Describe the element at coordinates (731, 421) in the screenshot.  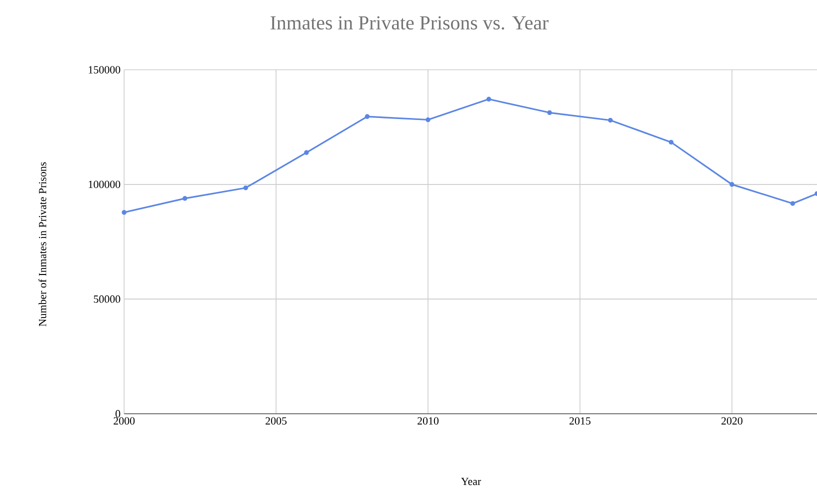
I see `x-tick-label: 2020` at that location.